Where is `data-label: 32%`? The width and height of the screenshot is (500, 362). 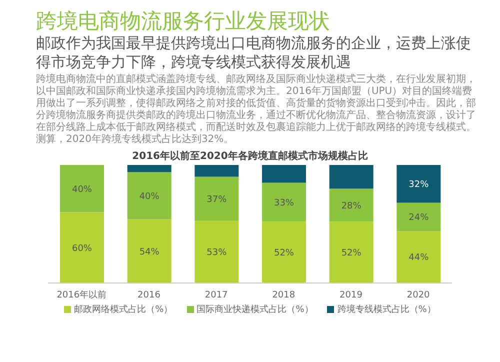
data-label: 32% is located at coordinates (419, 185).